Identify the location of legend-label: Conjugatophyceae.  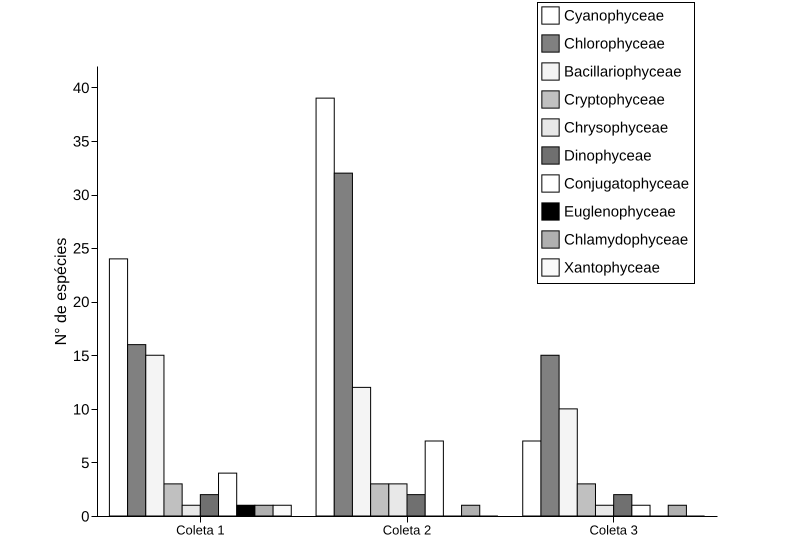
(627, 184).